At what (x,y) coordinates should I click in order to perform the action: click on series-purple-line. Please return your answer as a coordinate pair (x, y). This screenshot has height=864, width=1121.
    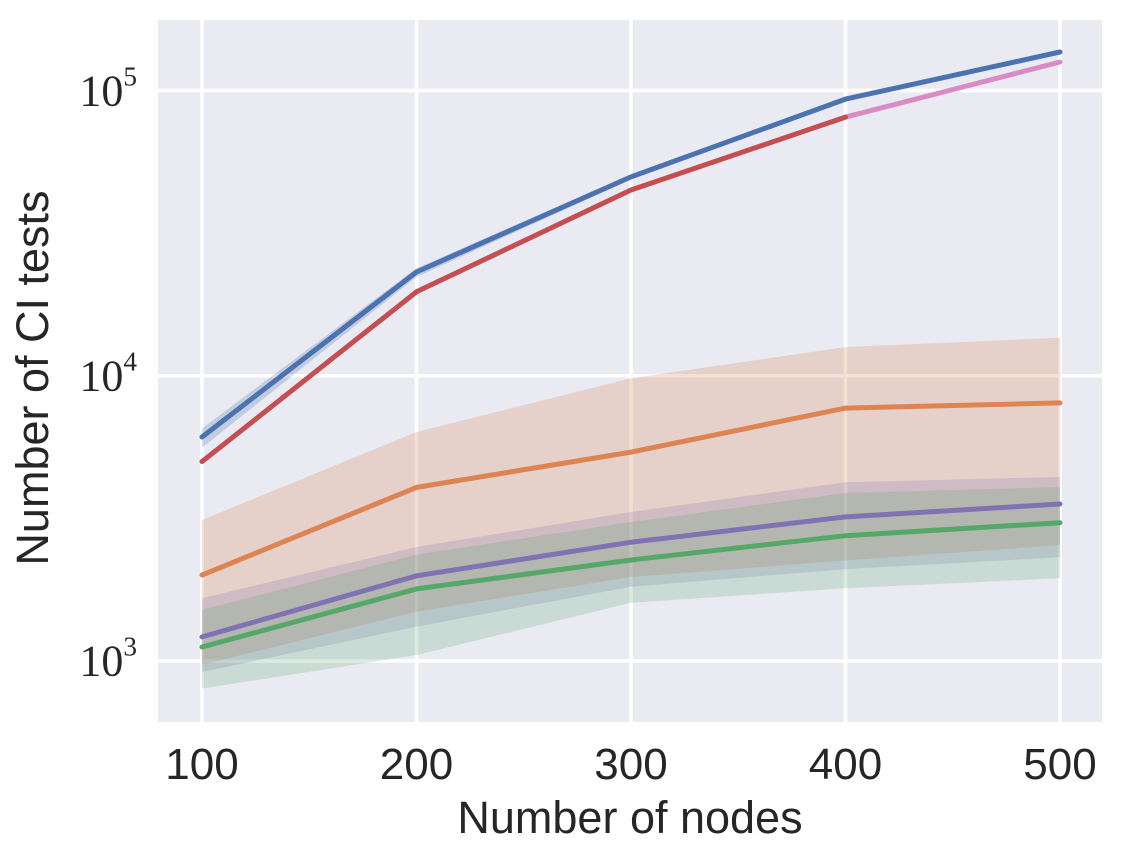
    Looking at the image, I should click on (631, 570).